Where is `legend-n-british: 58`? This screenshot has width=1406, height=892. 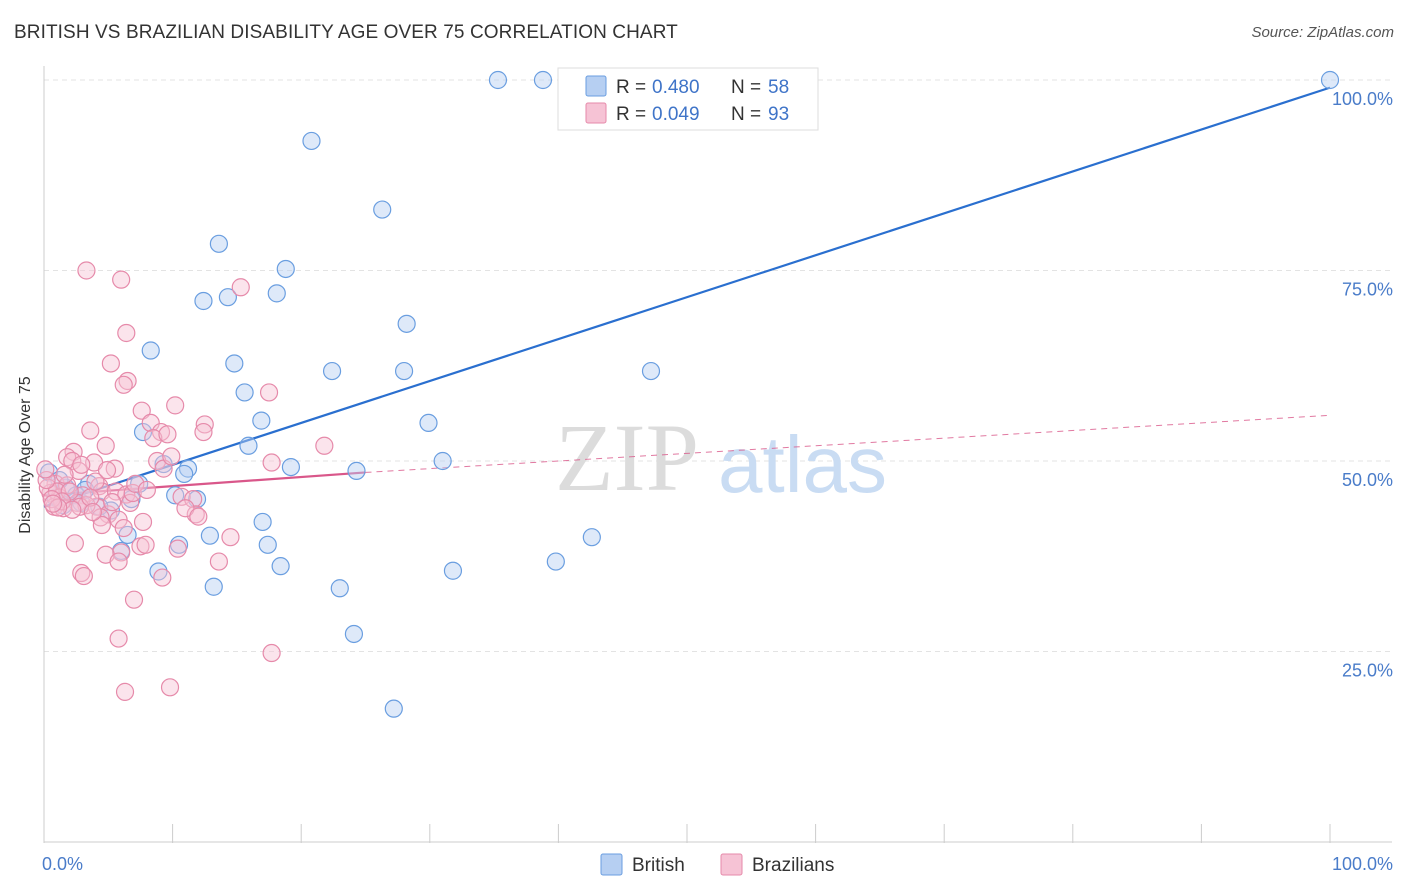
legend-n-british: 58 is located at coordinates (778, 87).